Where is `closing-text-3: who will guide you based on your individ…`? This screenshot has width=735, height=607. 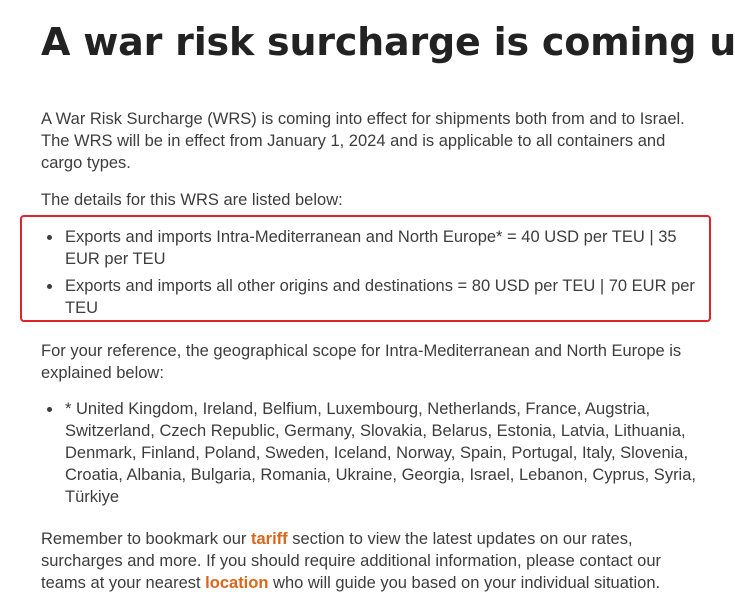
closing-text-3: who will guide you based on your individ… is located at coordinates (464, 583).